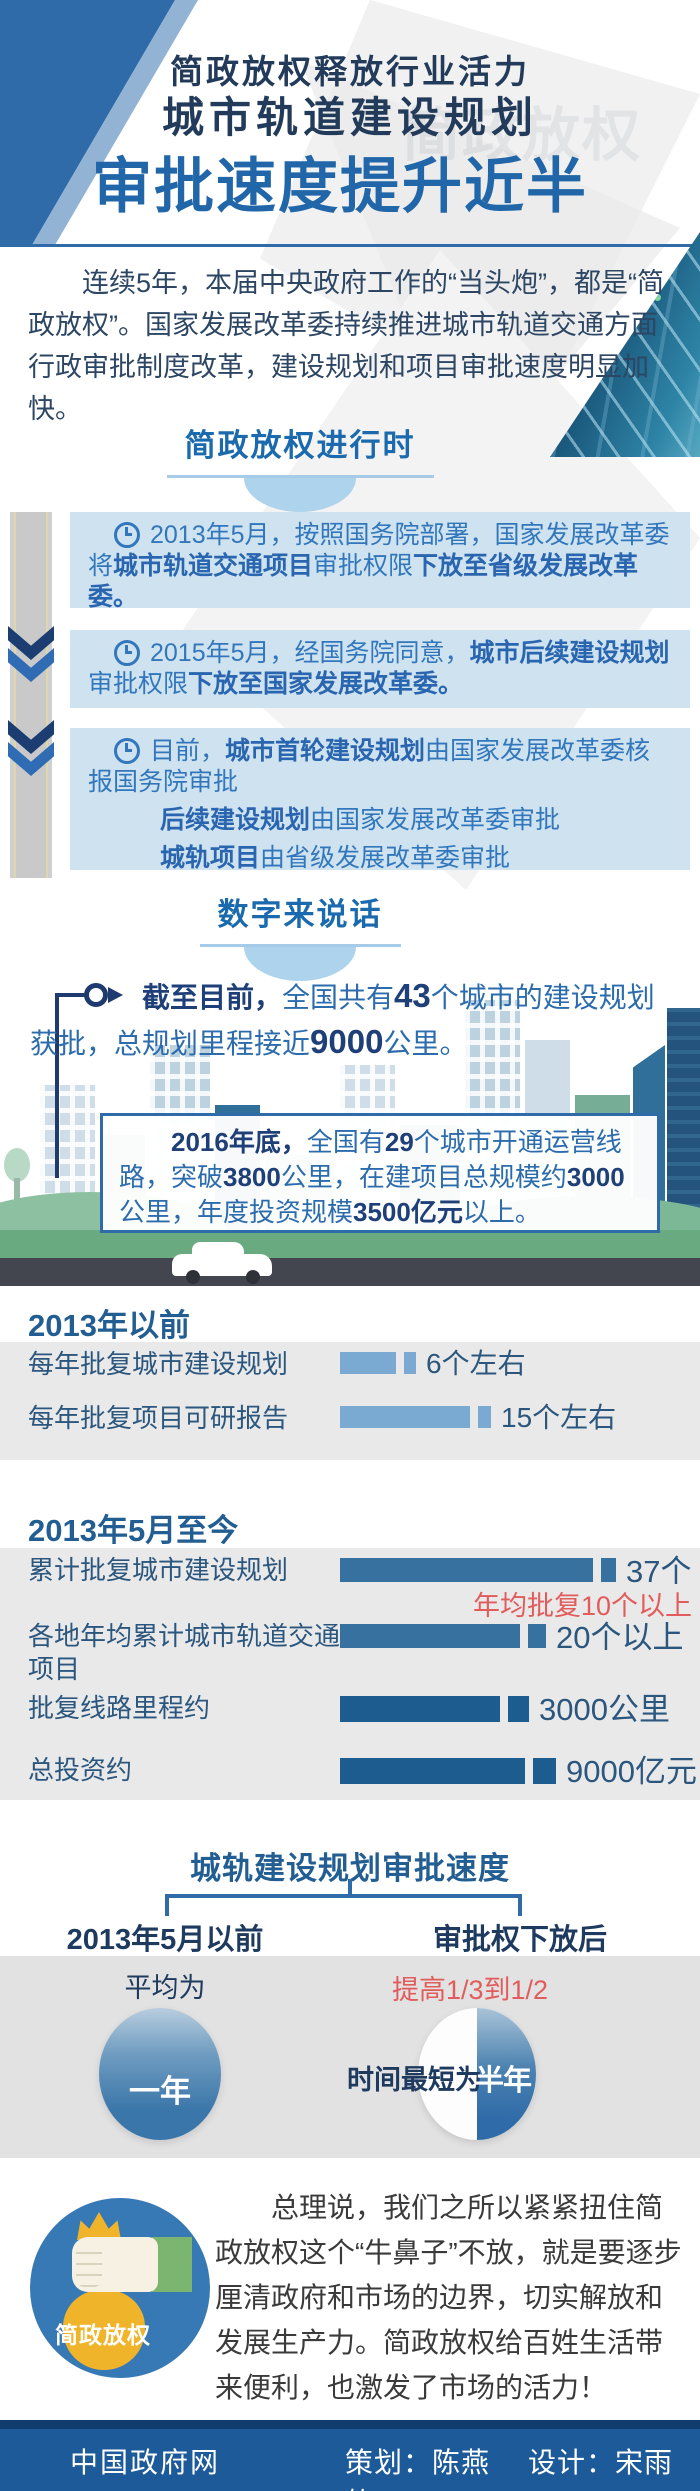  What do you see at coordinates (582, 1606) in the screenshot?
I see `annual-average-note: 年均批复10个以上` at bounding box center [582, 1606].